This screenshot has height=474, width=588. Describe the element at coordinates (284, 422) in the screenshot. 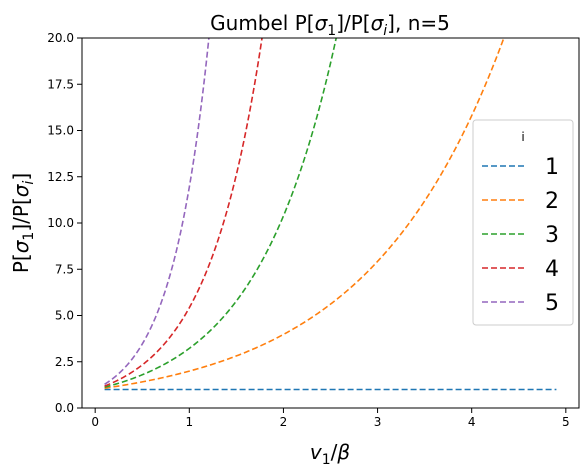

I see `x-tick-label: 2` at that location.